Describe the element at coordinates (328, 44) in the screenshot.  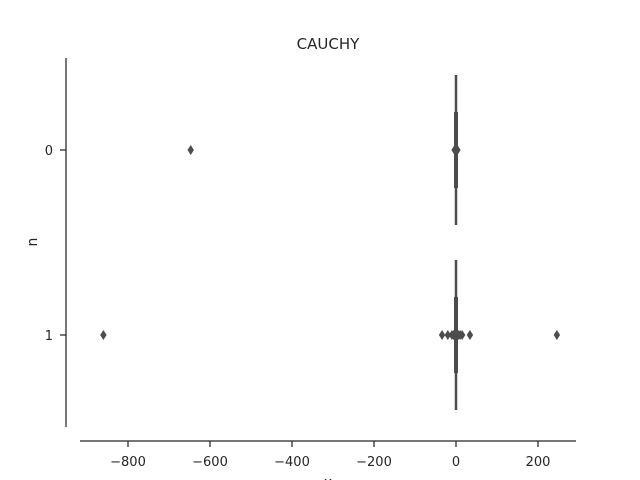
I see `chart-title: CAUCHY` at that location.